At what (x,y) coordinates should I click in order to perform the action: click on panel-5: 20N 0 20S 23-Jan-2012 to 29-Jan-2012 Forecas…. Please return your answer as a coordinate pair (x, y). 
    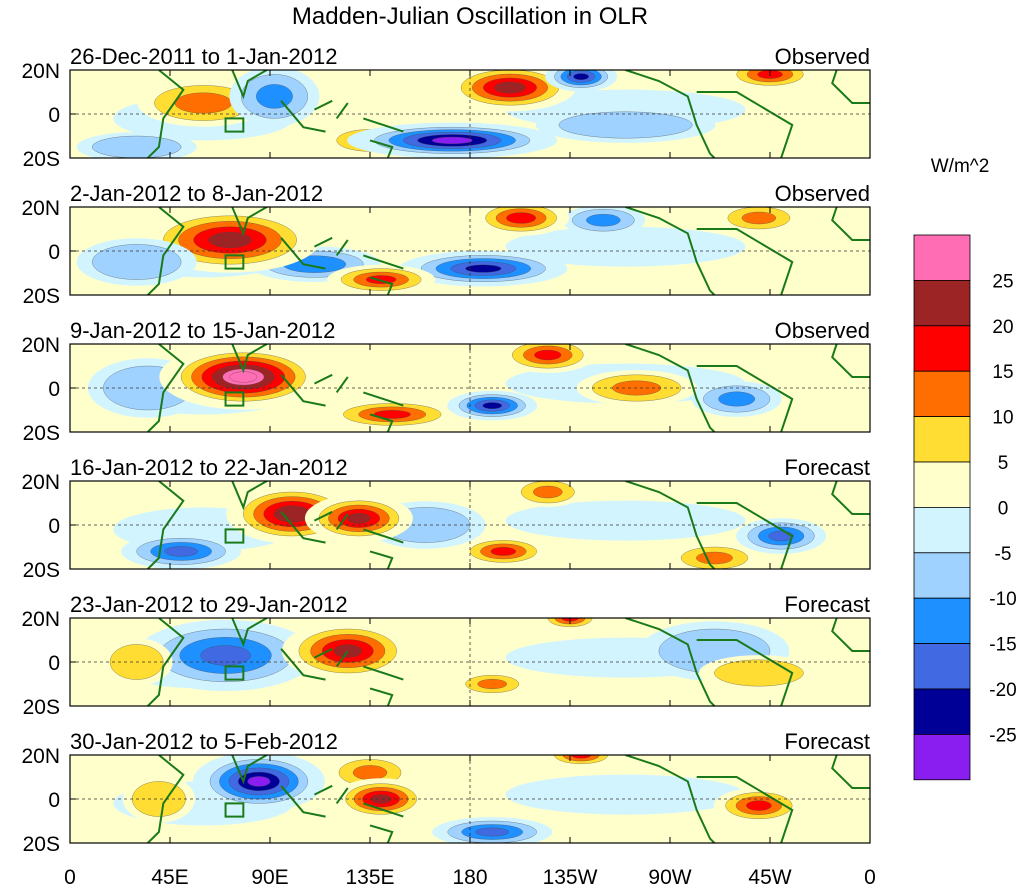
    Looking at the image, I should click on (446, 655).